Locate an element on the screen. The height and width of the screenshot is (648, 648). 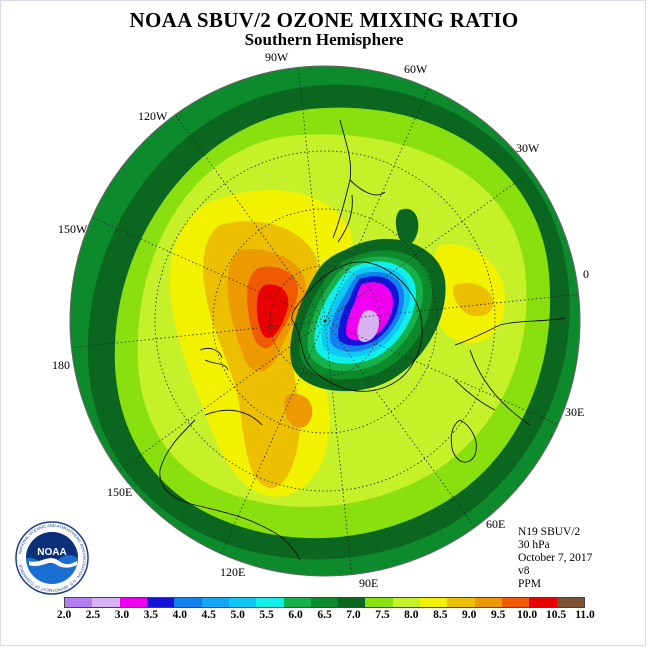
colorbar-tick-label: 7.5 is located at coordinates (382, 615).